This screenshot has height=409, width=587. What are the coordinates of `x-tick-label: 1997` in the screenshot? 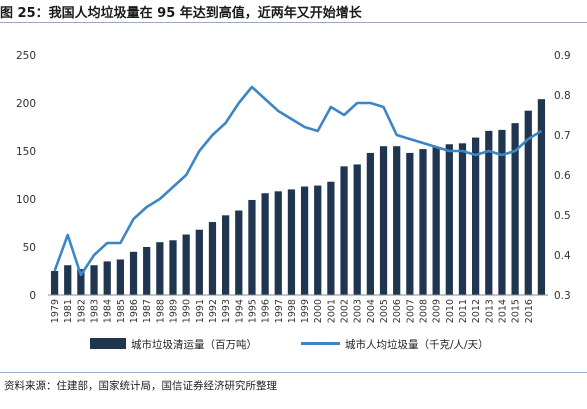 It's located at (279, 311).